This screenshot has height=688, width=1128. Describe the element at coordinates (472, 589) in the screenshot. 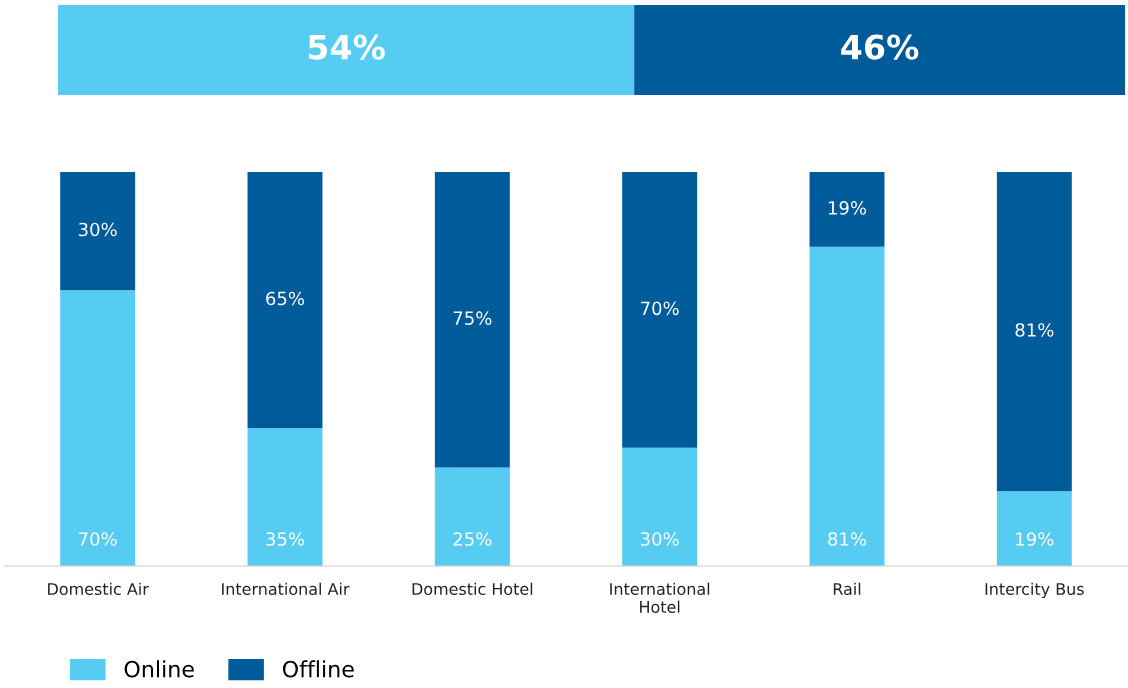

I see `x-tick-label: Domestic Hotel` at that location.